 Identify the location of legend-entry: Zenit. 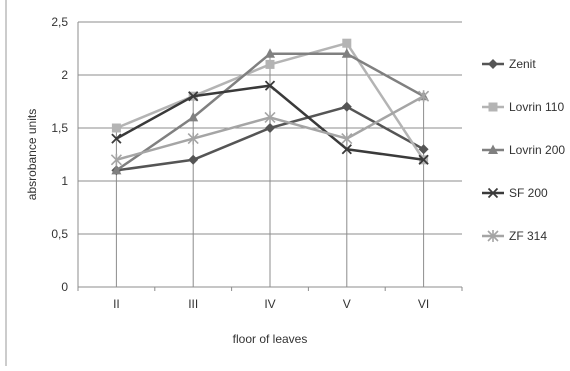
(509, 64).